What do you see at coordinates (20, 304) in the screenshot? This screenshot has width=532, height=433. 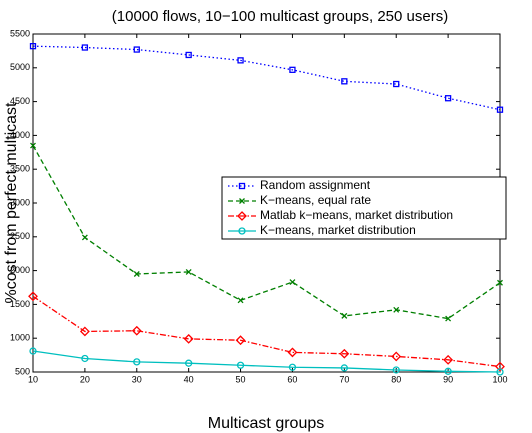 I see `y-tick-label: 1500` at bounding box center [20, 304].